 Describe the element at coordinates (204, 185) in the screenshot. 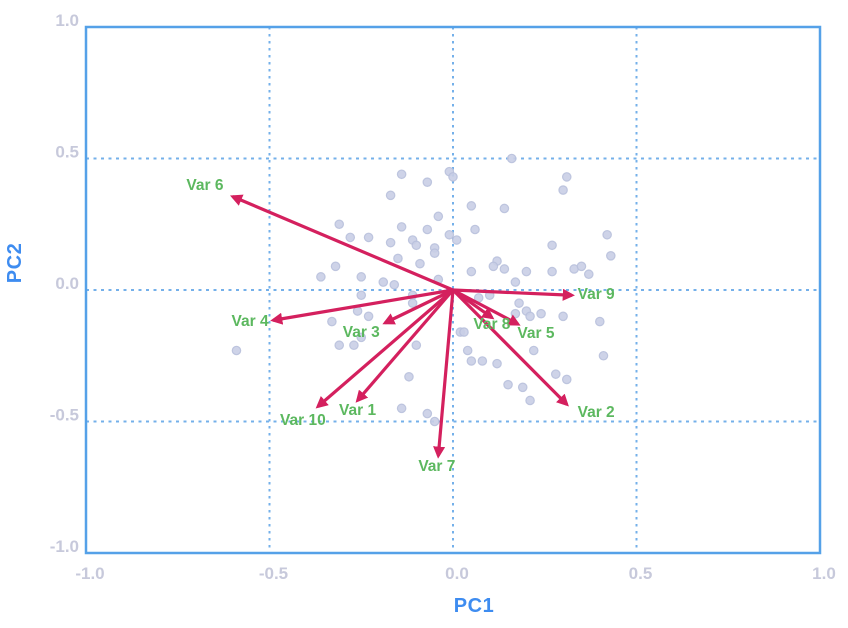

I see `loading-label: Var 6` at that location.